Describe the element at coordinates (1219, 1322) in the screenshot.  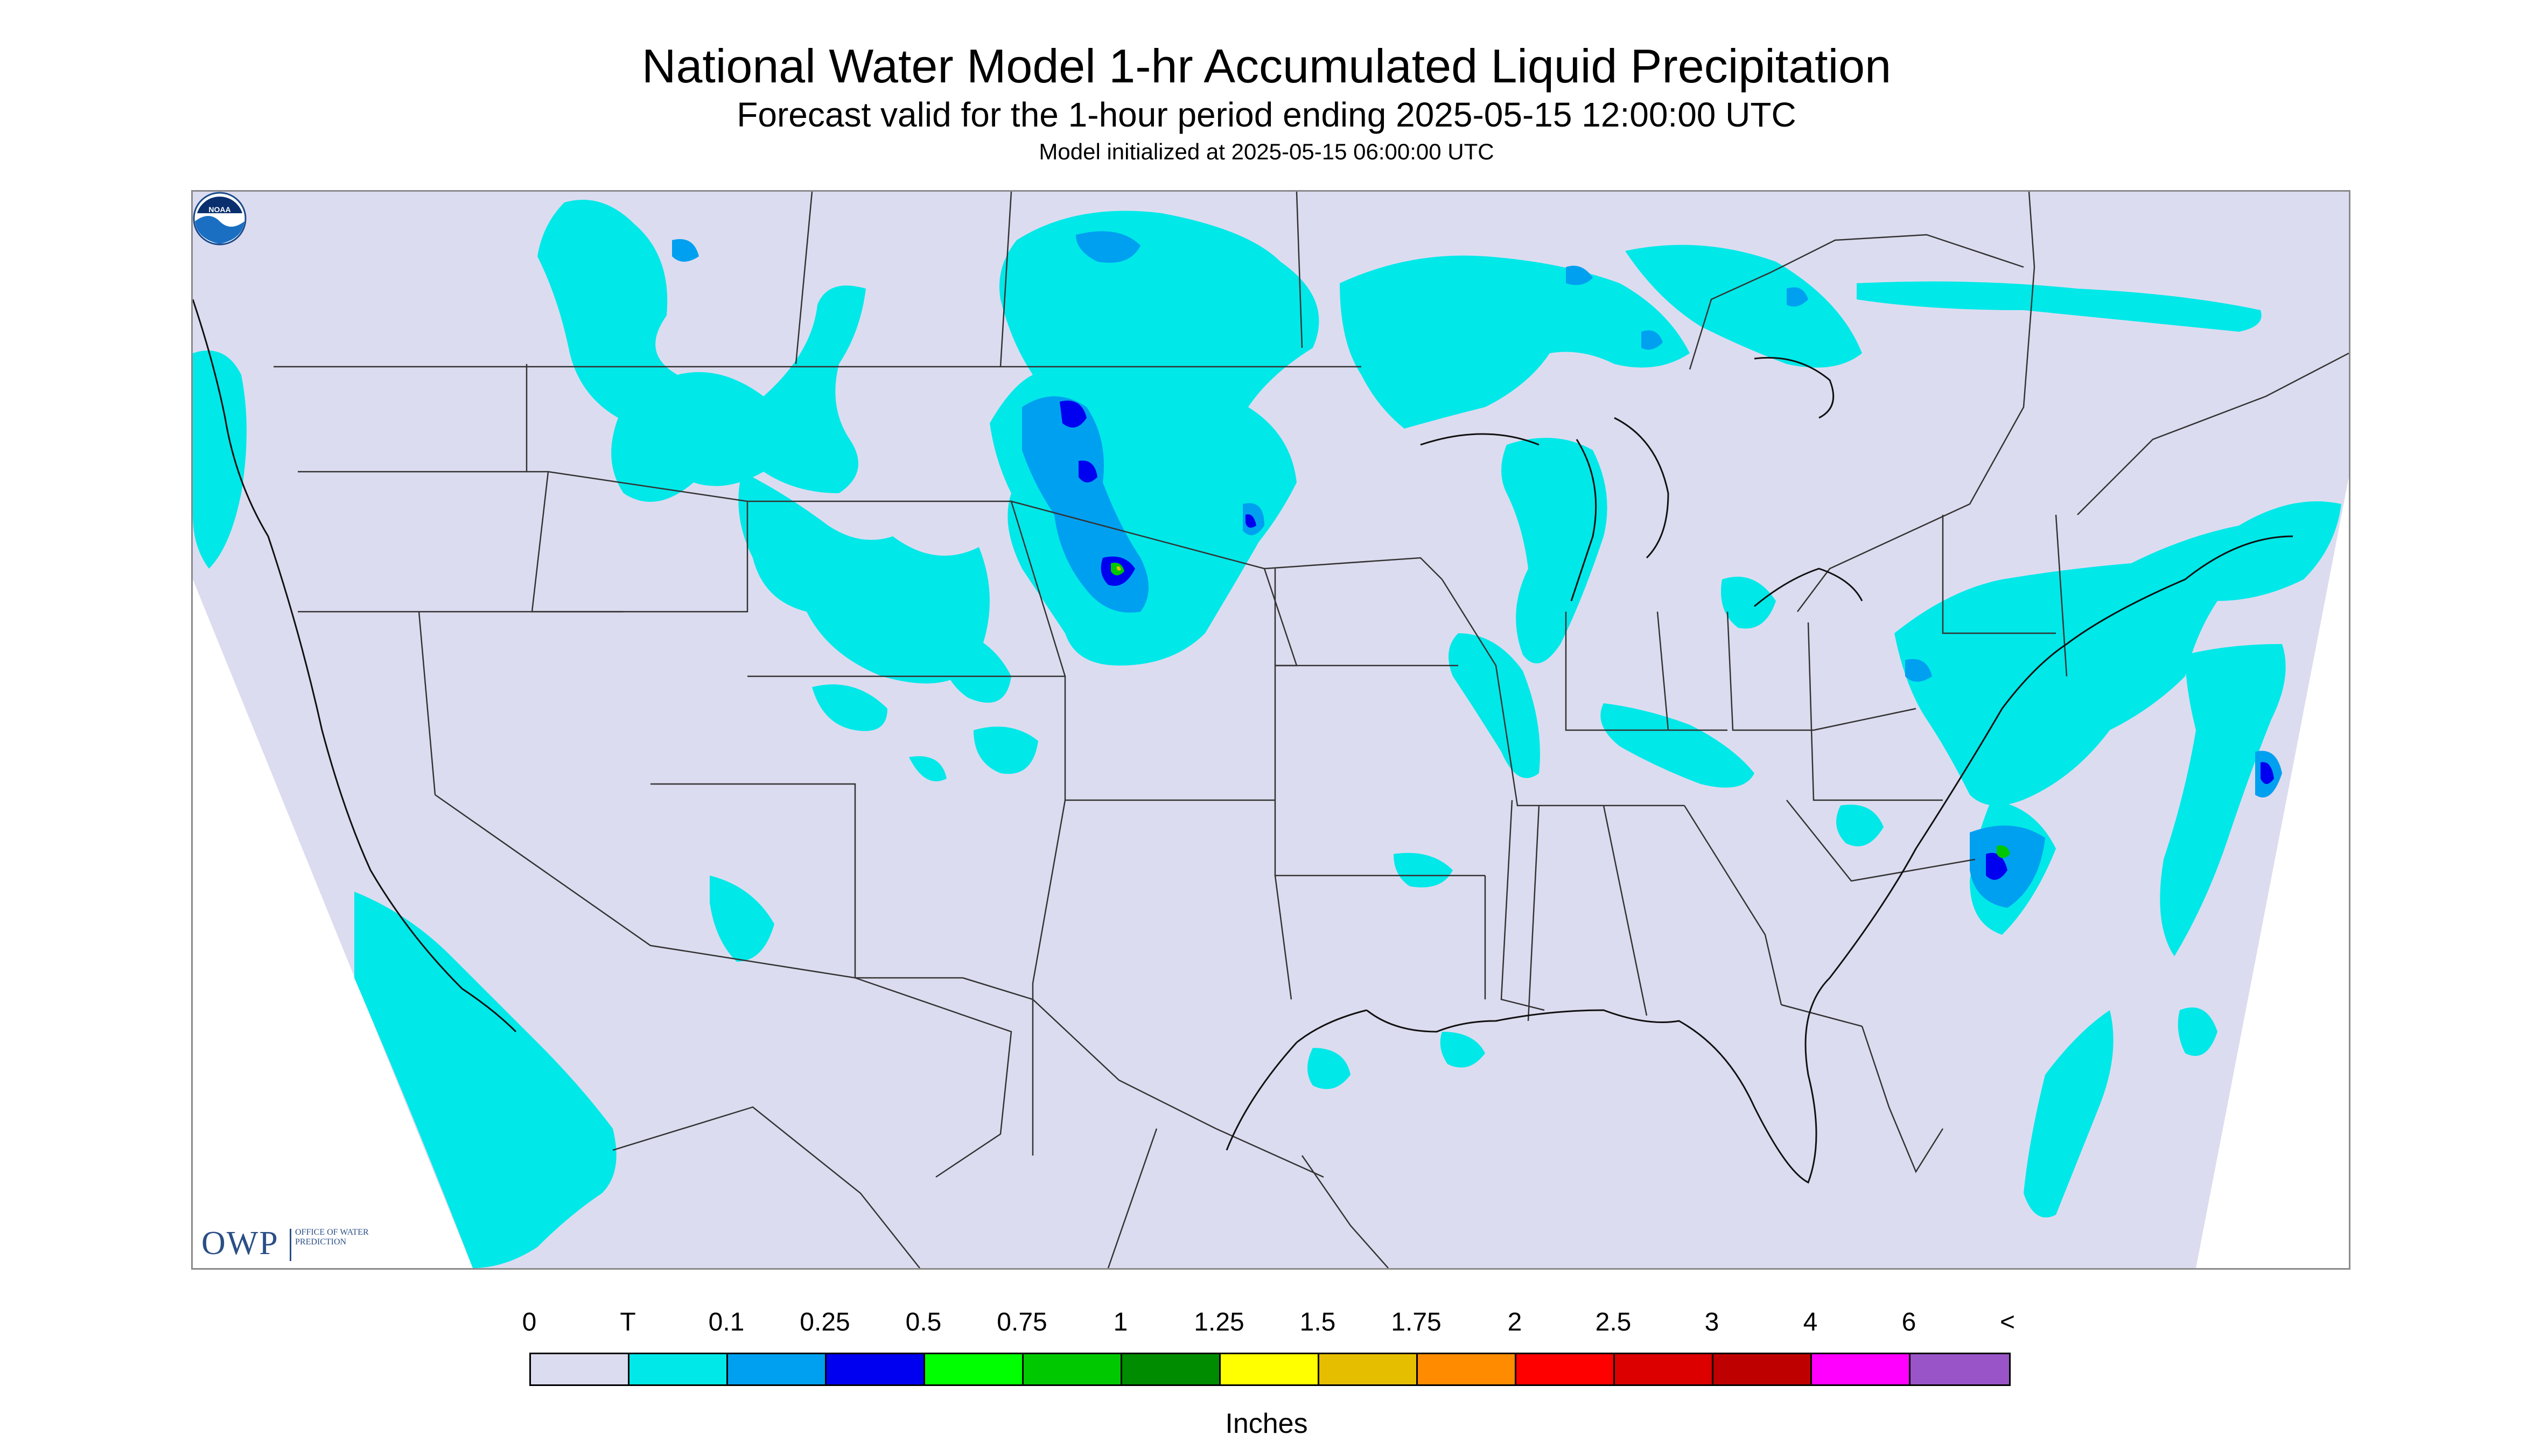
I see `legend-label: 1.25` at that location.